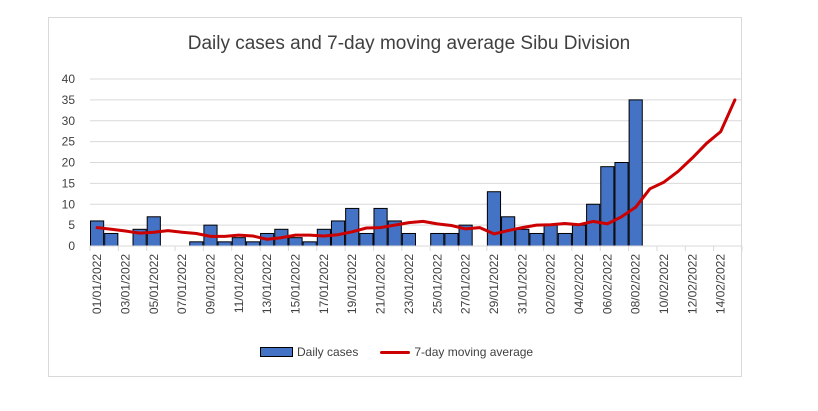 This screenshot has height=411, width=818. Describe the element at coordinates (522, 284) in the screenshot. I see `x-tick-label: 31/01/2022` at that location.